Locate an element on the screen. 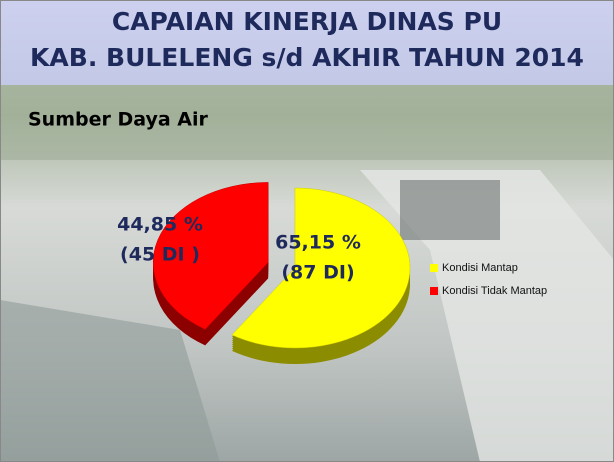  title-line: CAPAIAN KINERJA DINAS PU is located at coordinates (307, 21).